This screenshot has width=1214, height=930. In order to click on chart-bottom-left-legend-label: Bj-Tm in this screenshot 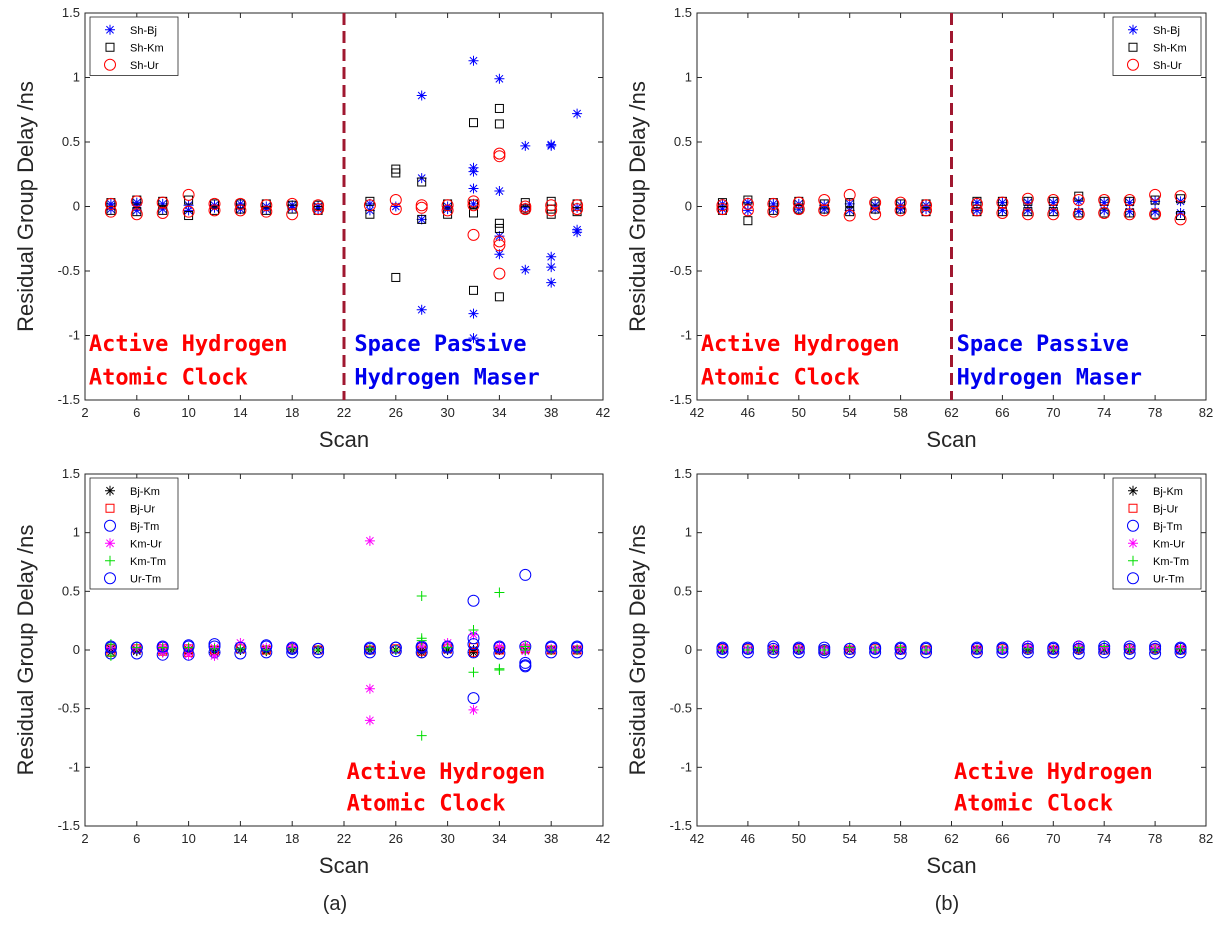, I will do `click(144, 527)`.